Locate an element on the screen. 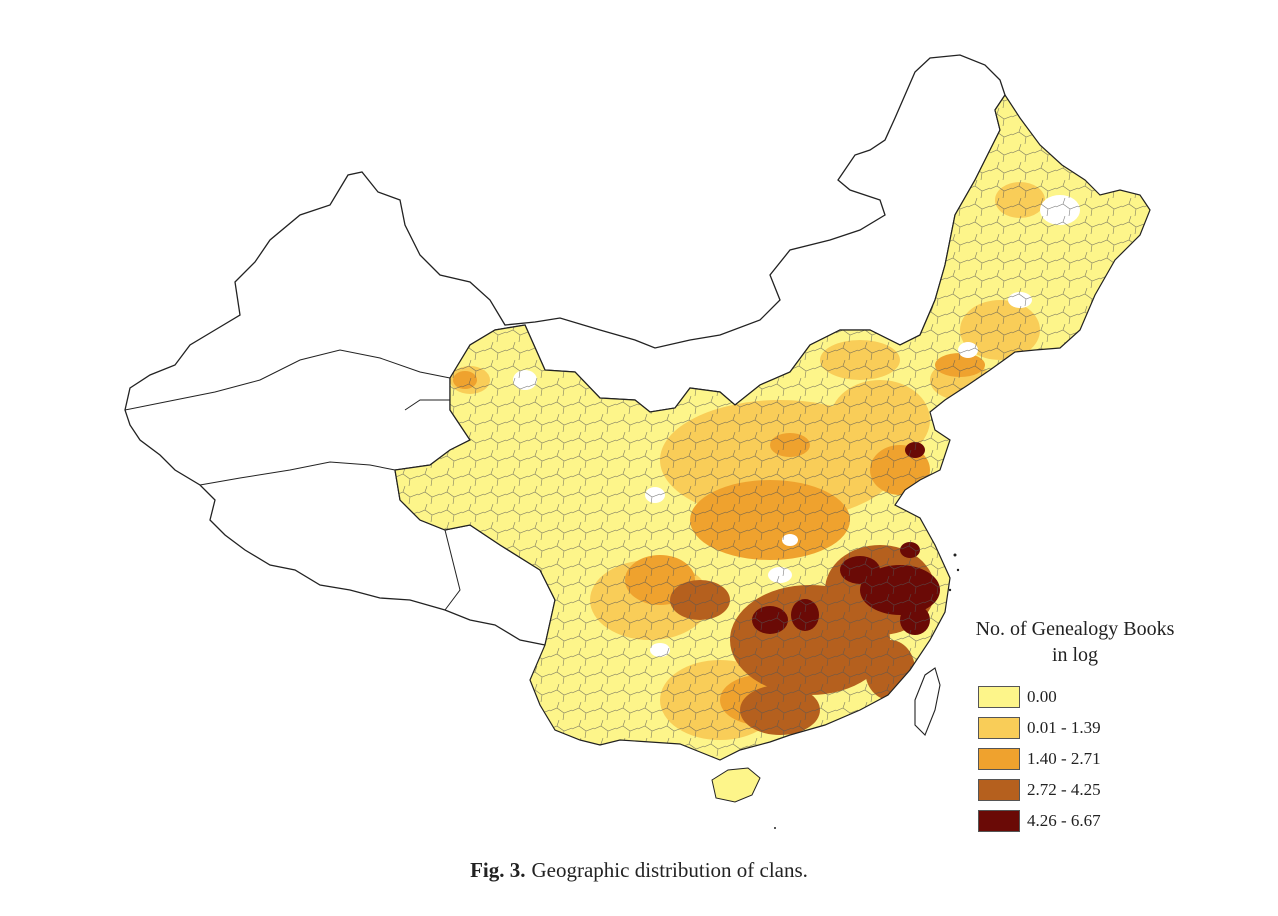 Image resolution: width=1278 pixels, height=916 pixels. figure-caption: Fig. 3. Geographic distribution of clans. is located at coordinates (639, 870).